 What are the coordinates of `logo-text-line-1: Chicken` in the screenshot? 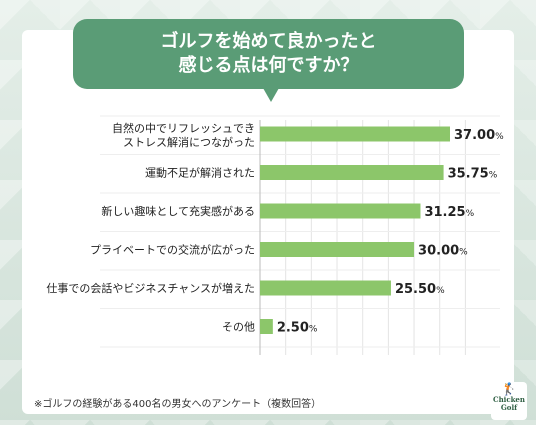 It's located at (509, 399).